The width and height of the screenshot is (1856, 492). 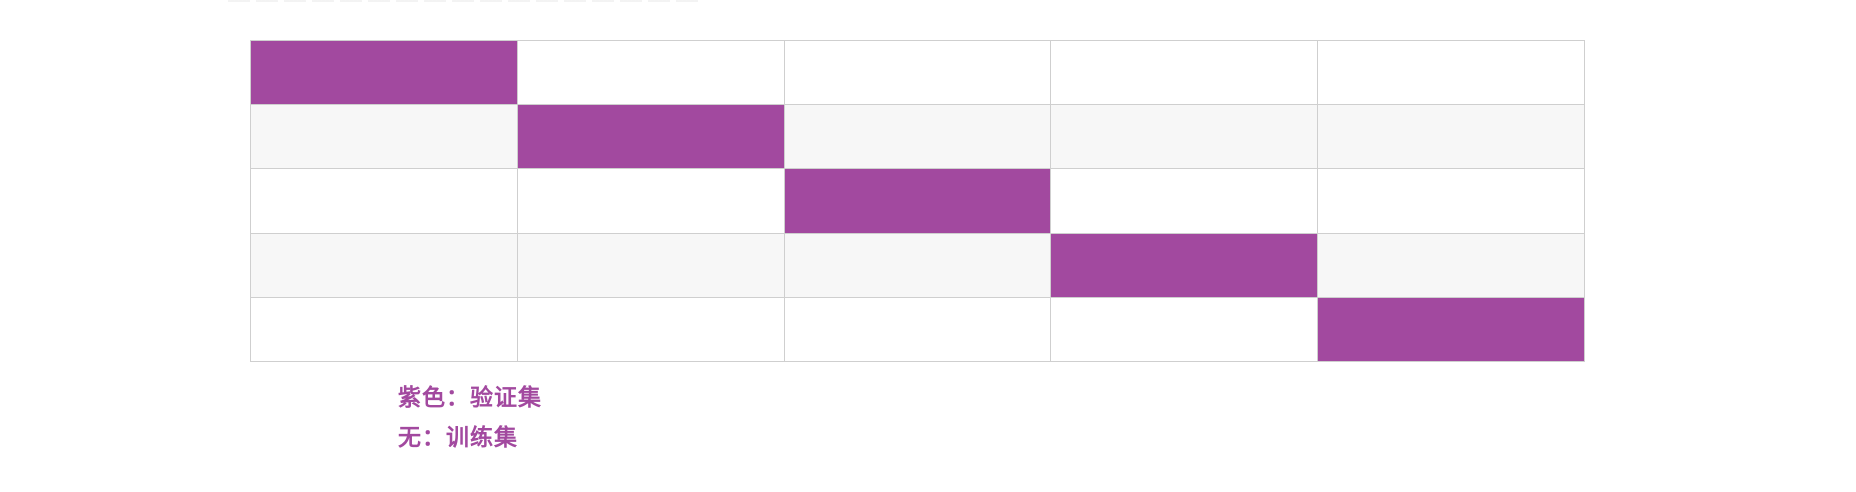 I want to click on legend-validation: 紫色：验证集, so click(x=470, y=398).